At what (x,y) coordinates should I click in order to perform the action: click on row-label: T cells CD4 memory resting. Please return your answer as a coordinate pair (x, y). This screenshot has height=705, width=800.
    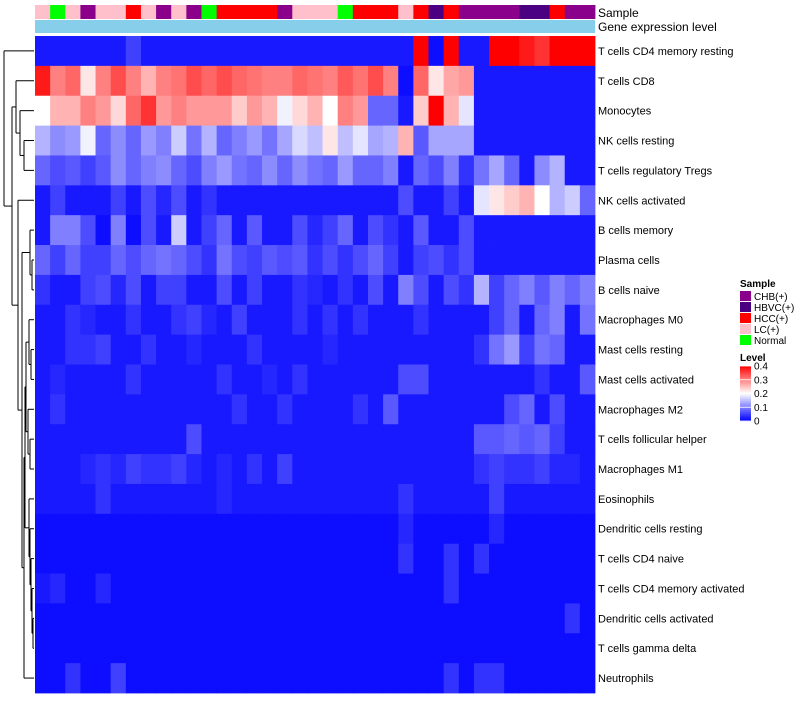
    Looking at the image, I should click on (666, 52).